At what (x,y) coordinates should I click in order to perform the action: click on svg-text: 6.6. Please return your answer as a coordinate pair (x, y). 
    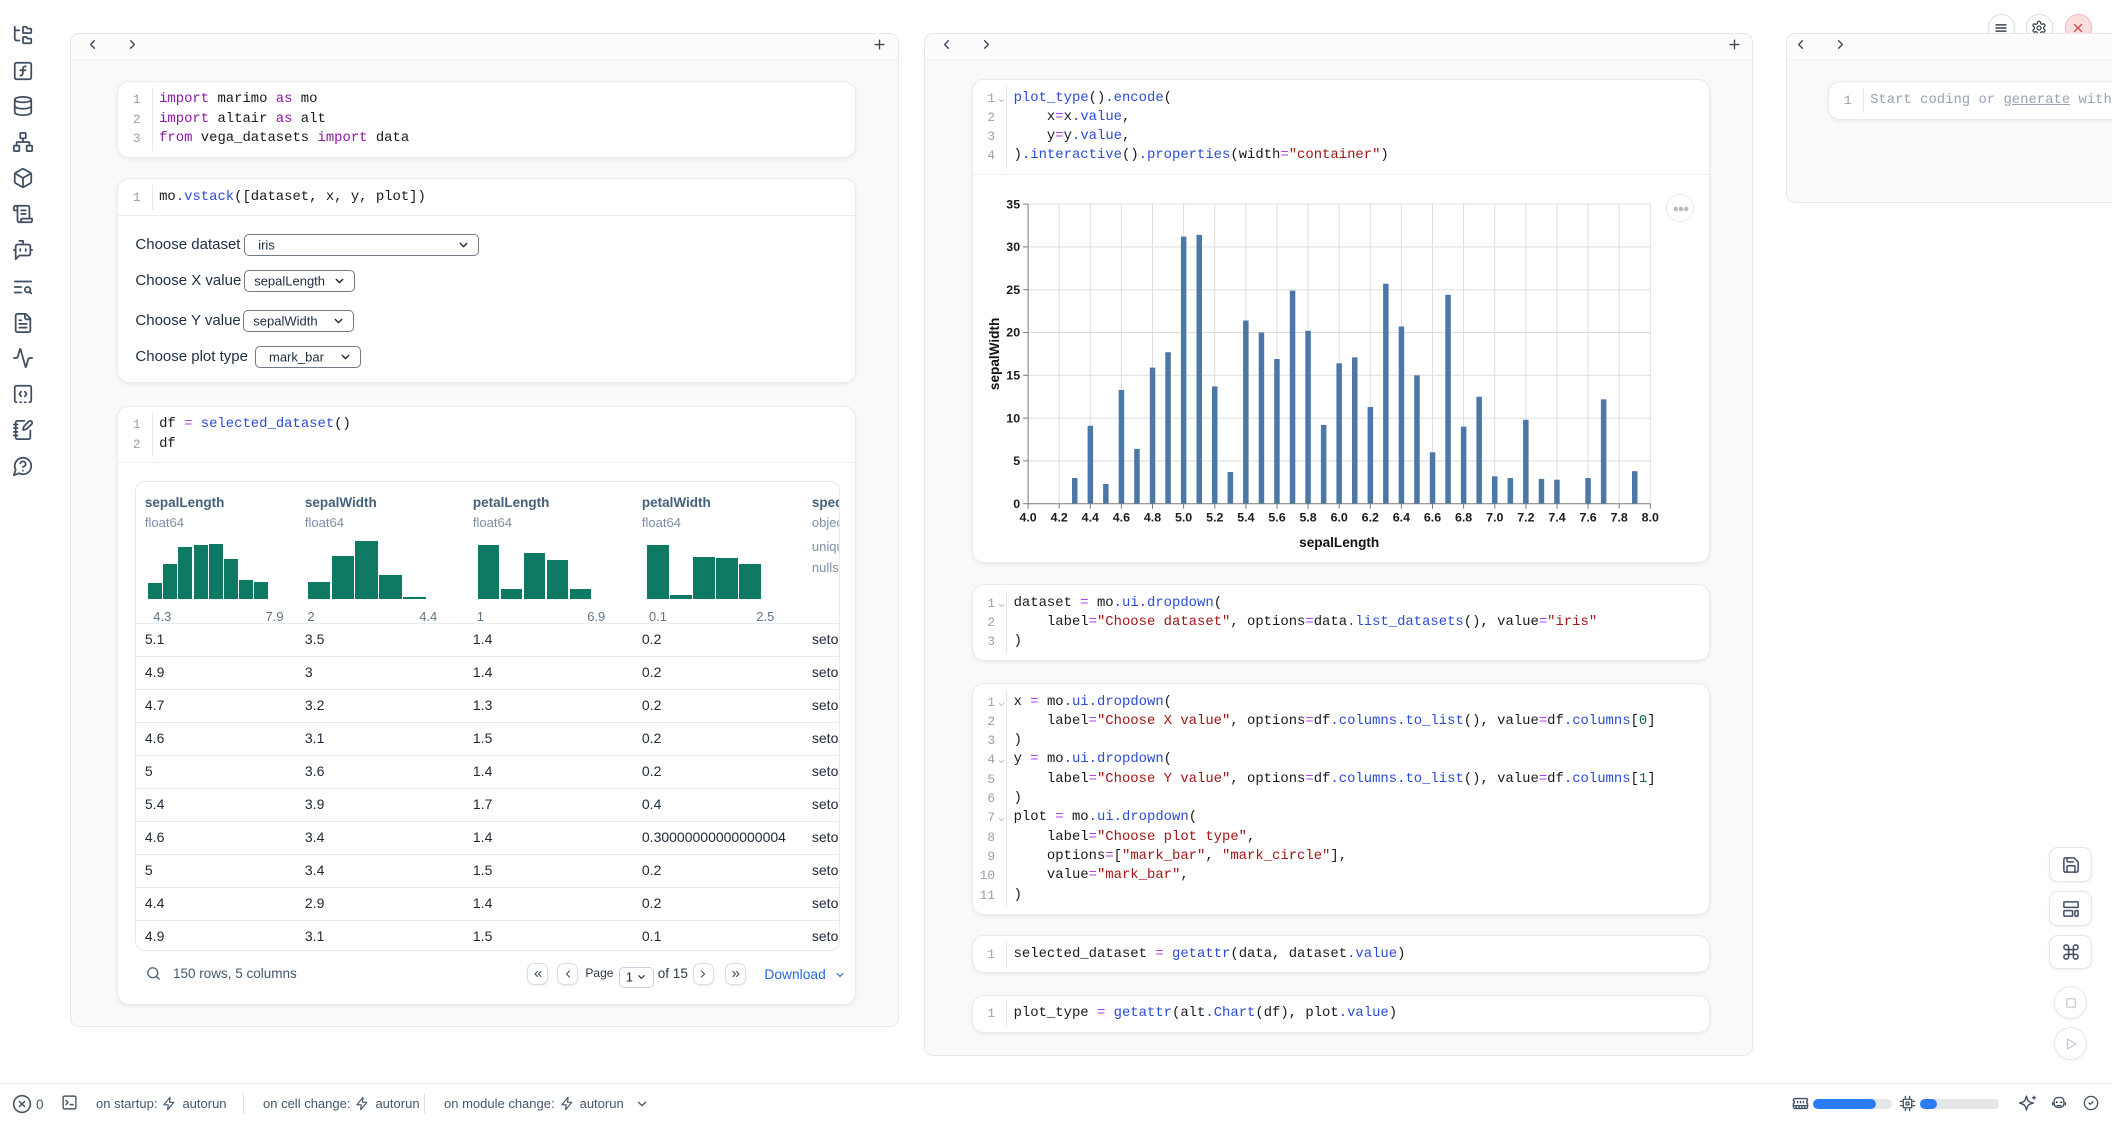
    Looking at the image, I should click on (1431, 518).